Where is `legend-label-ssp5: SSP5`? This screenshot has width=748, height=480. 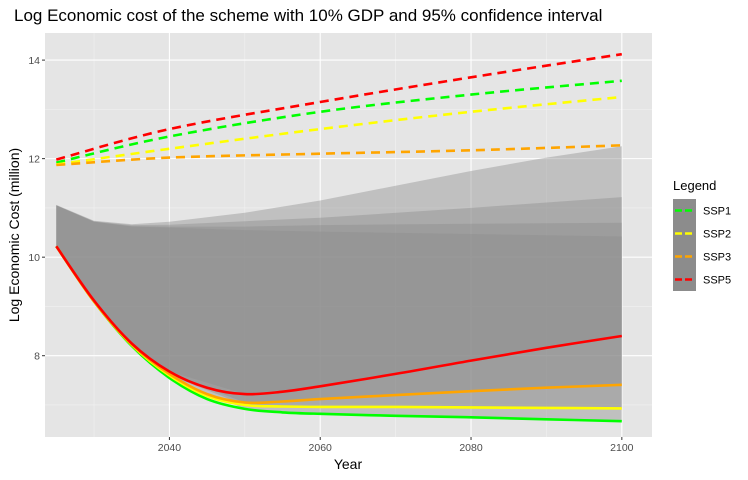 legend-label-ssp5: SSP5 is located at coordinates (717, 281).